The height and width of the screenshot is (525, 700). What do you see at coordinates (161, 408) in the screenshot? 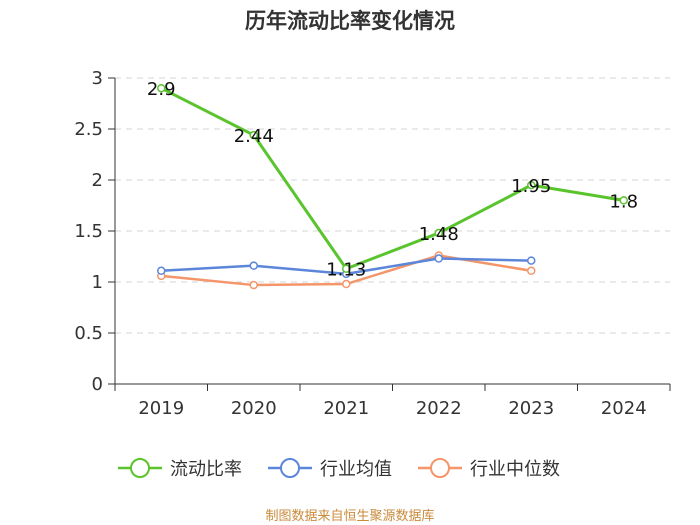
I see `x-tick-label: 2019` at bounding box center [161, 408].